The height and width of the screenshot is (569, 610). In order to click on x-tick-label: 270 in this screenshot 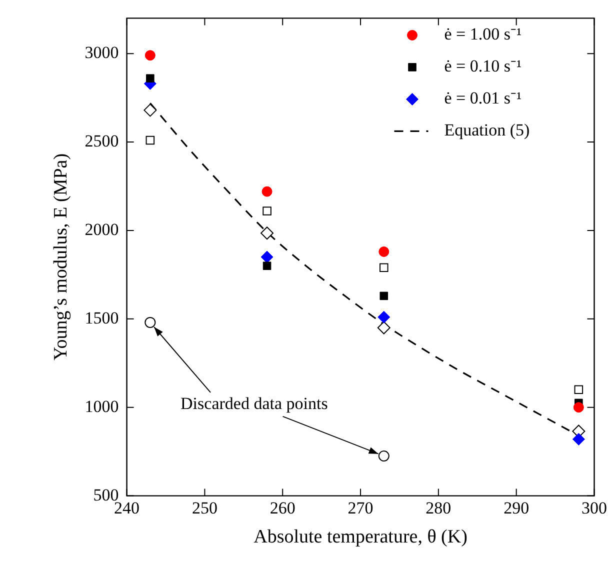, I will do `click(361, 508)`.